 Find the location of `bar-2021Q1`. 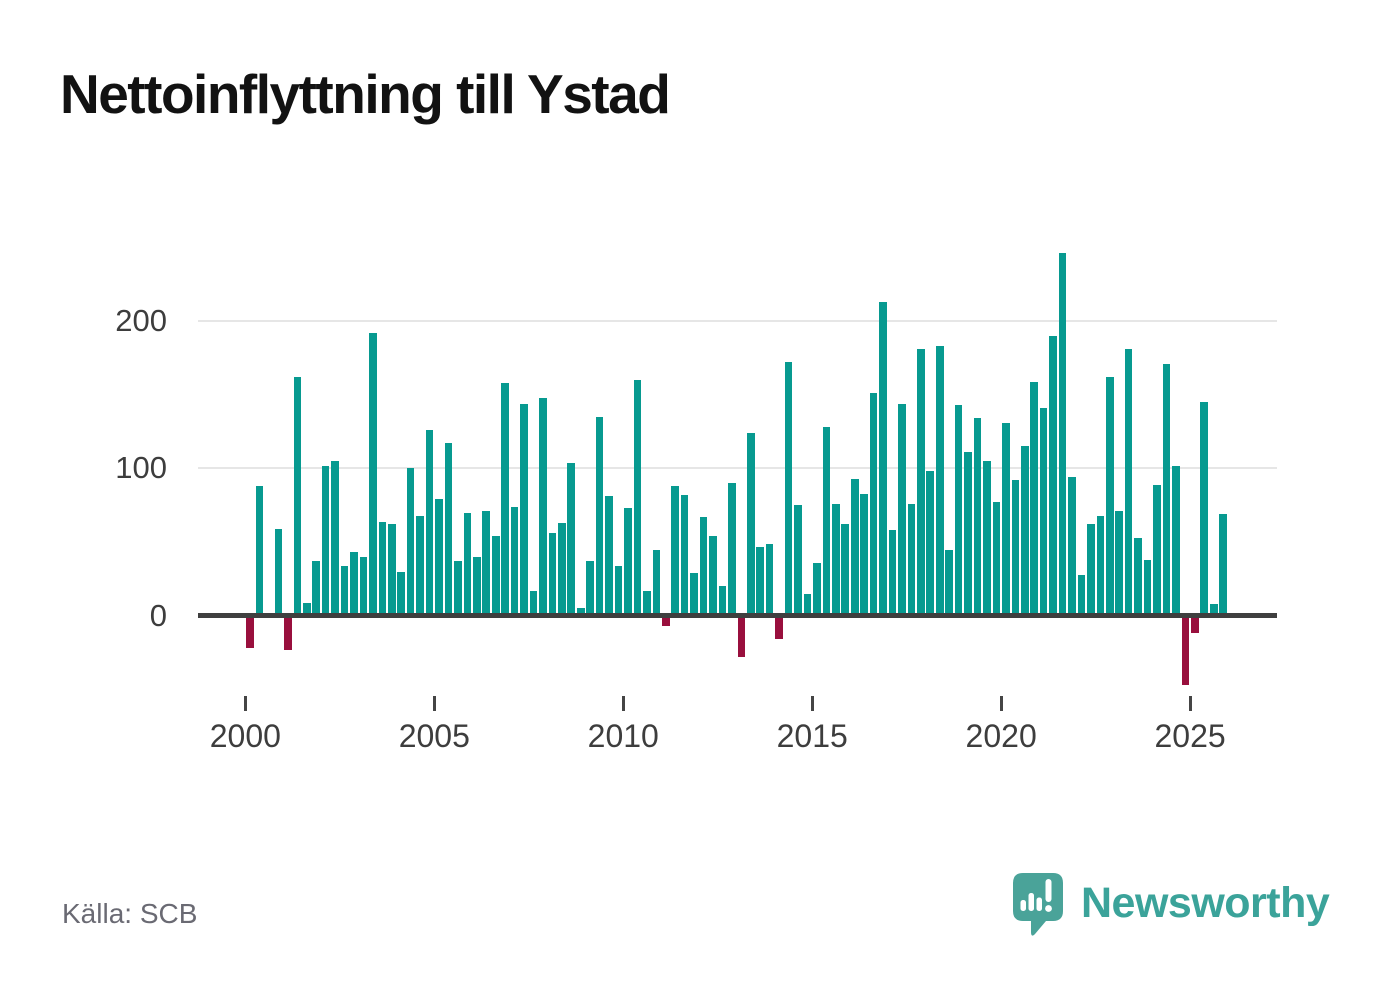

bar-2021Q1 is located at coordinates (1043, 512).